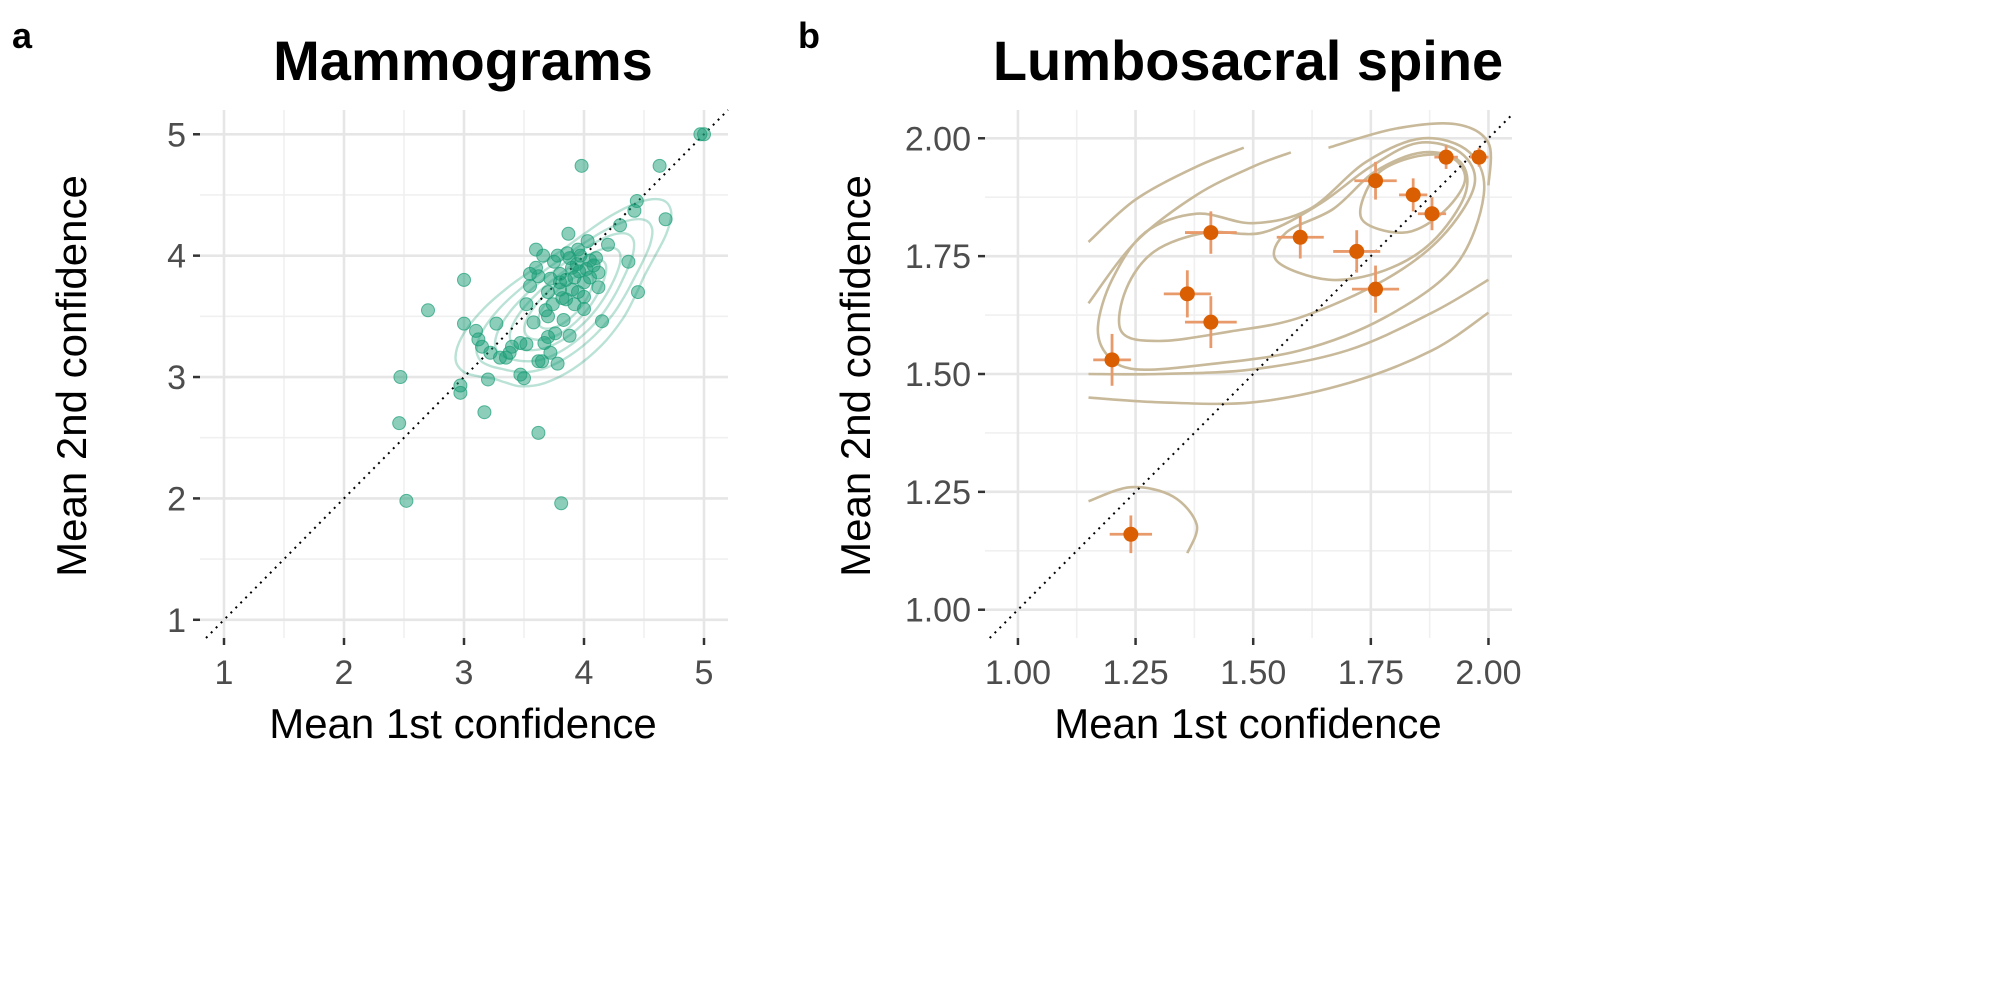  What do you see at coordinates (1248, 60) in the screenshot?
I see `panel-b-title: Lumbosacral spine` at bounding box center [1248, 60].